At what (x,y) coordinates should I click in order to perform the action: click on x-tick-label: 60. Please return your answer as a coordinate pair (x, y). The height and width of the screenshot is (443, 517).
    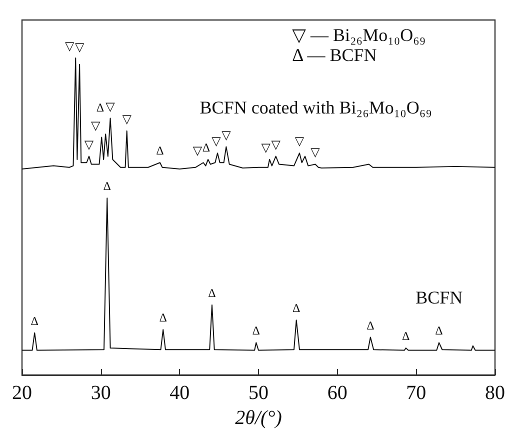
    Looking at the image, I should click on (337, 393).